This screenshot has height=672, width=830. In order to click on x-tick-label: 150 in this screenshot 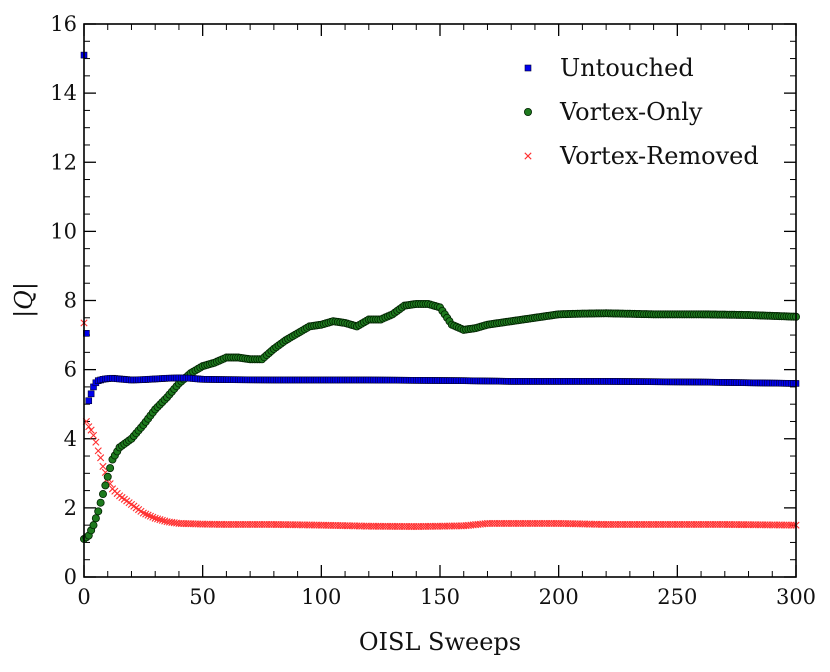, I will do `click(440, 597)`.